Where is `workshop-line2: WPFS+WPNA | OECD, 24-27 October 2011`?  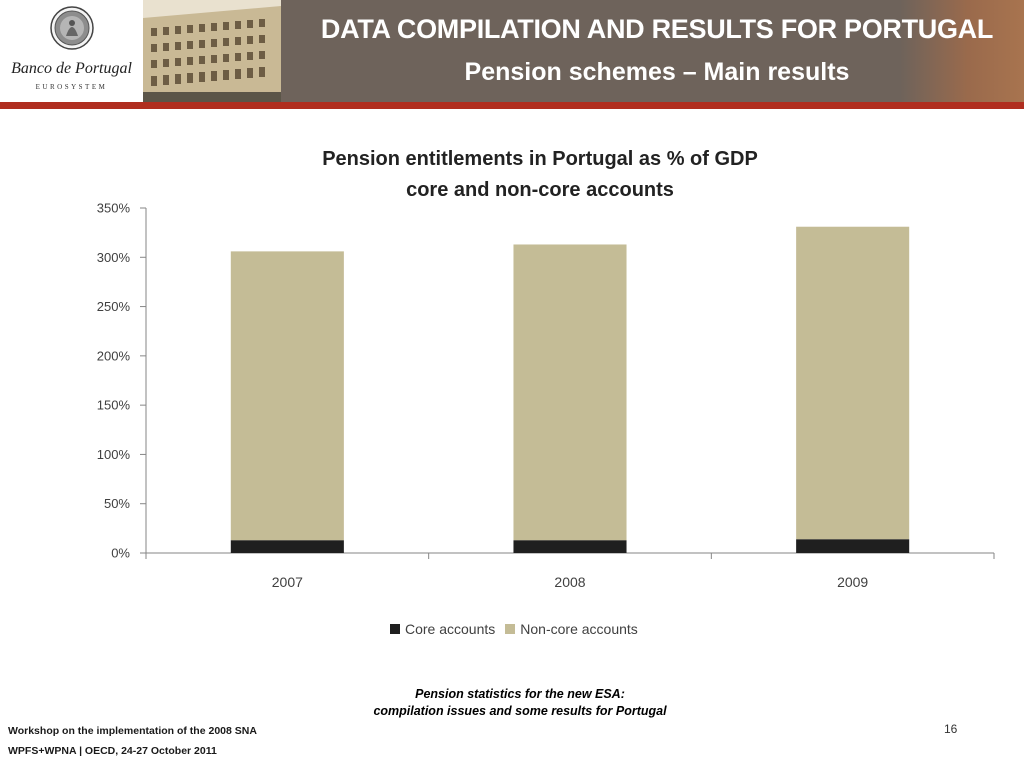
workshop-line2: WPFS+WPNA | OECD, 24-27 October 2011 is located at coordinates (112, 751).